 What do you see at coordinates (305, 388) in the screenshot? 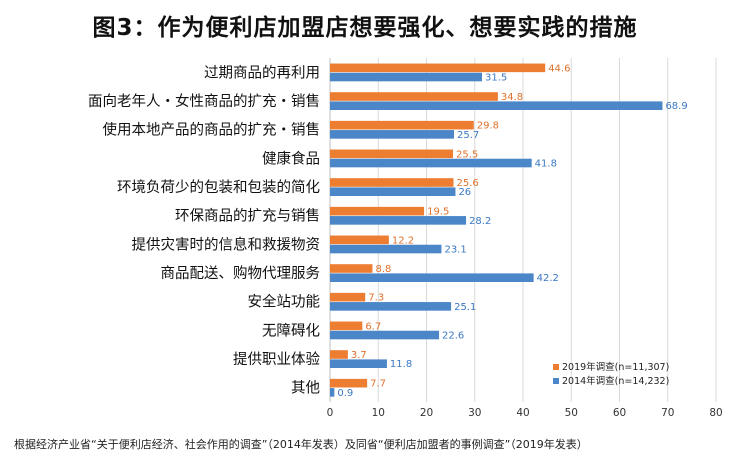
I see `category-label: 其他` at bounding box center [305, 388].